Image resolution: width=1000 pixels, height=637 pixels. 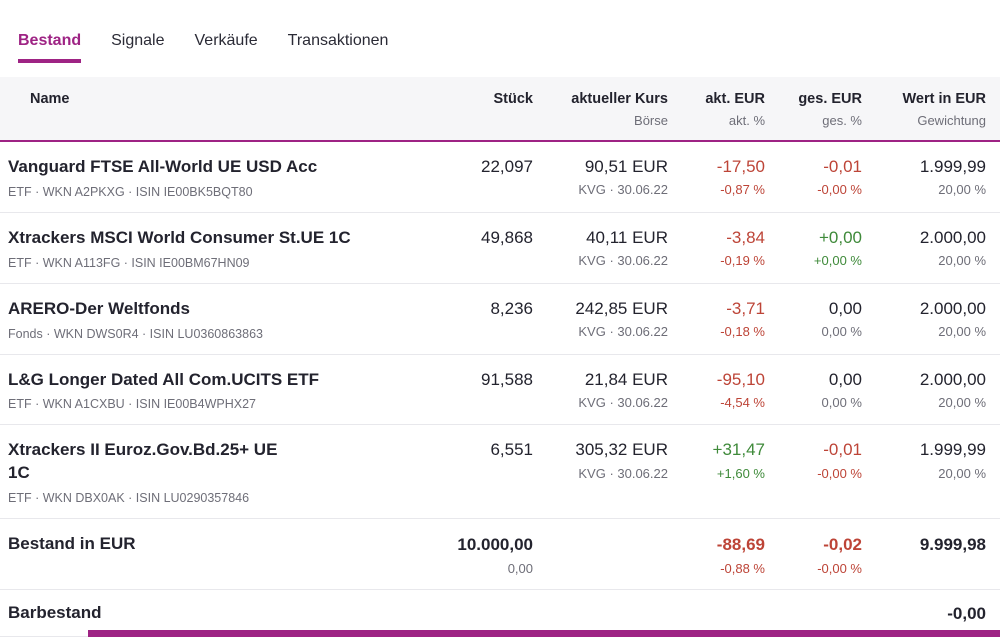 I want to click on header-wert-label: Wert in EUR, so click(x=944, y=99).